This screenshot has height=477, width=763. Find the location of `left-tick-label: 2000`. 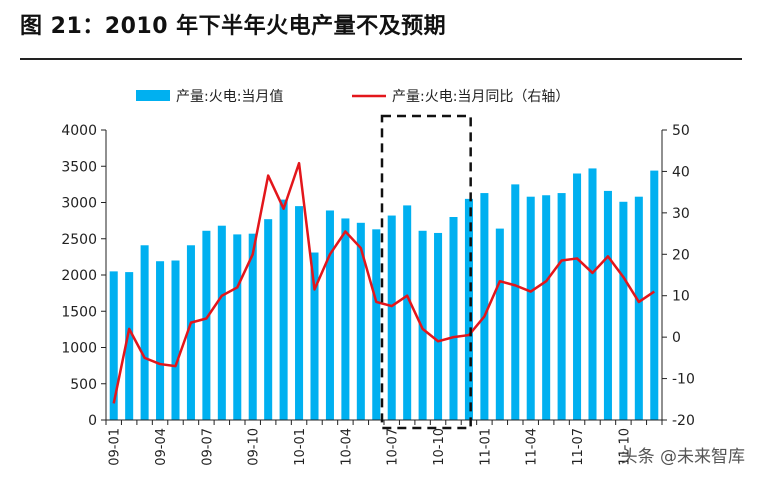

left-tick-label: 2000 is located at coordinates (79, 276).